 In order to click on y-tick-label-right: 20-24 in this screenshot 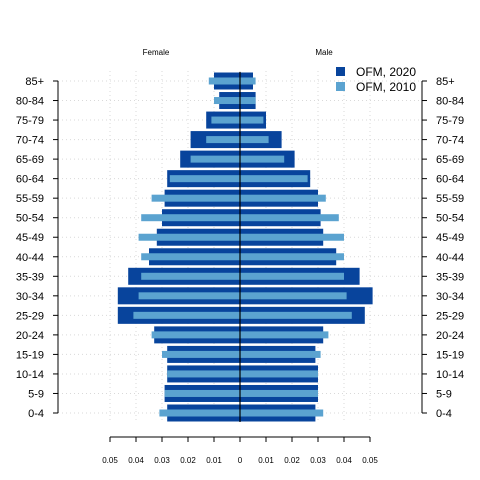, I will do `click(450, 336)`.